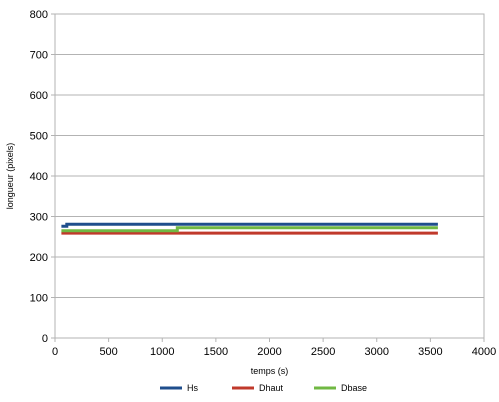 This screenshot has width=499, height=402. What do you see at coordinates (430, 352) in the screenshot?
I see `x-tick-label: 3500` at bounding box center [430, 352].